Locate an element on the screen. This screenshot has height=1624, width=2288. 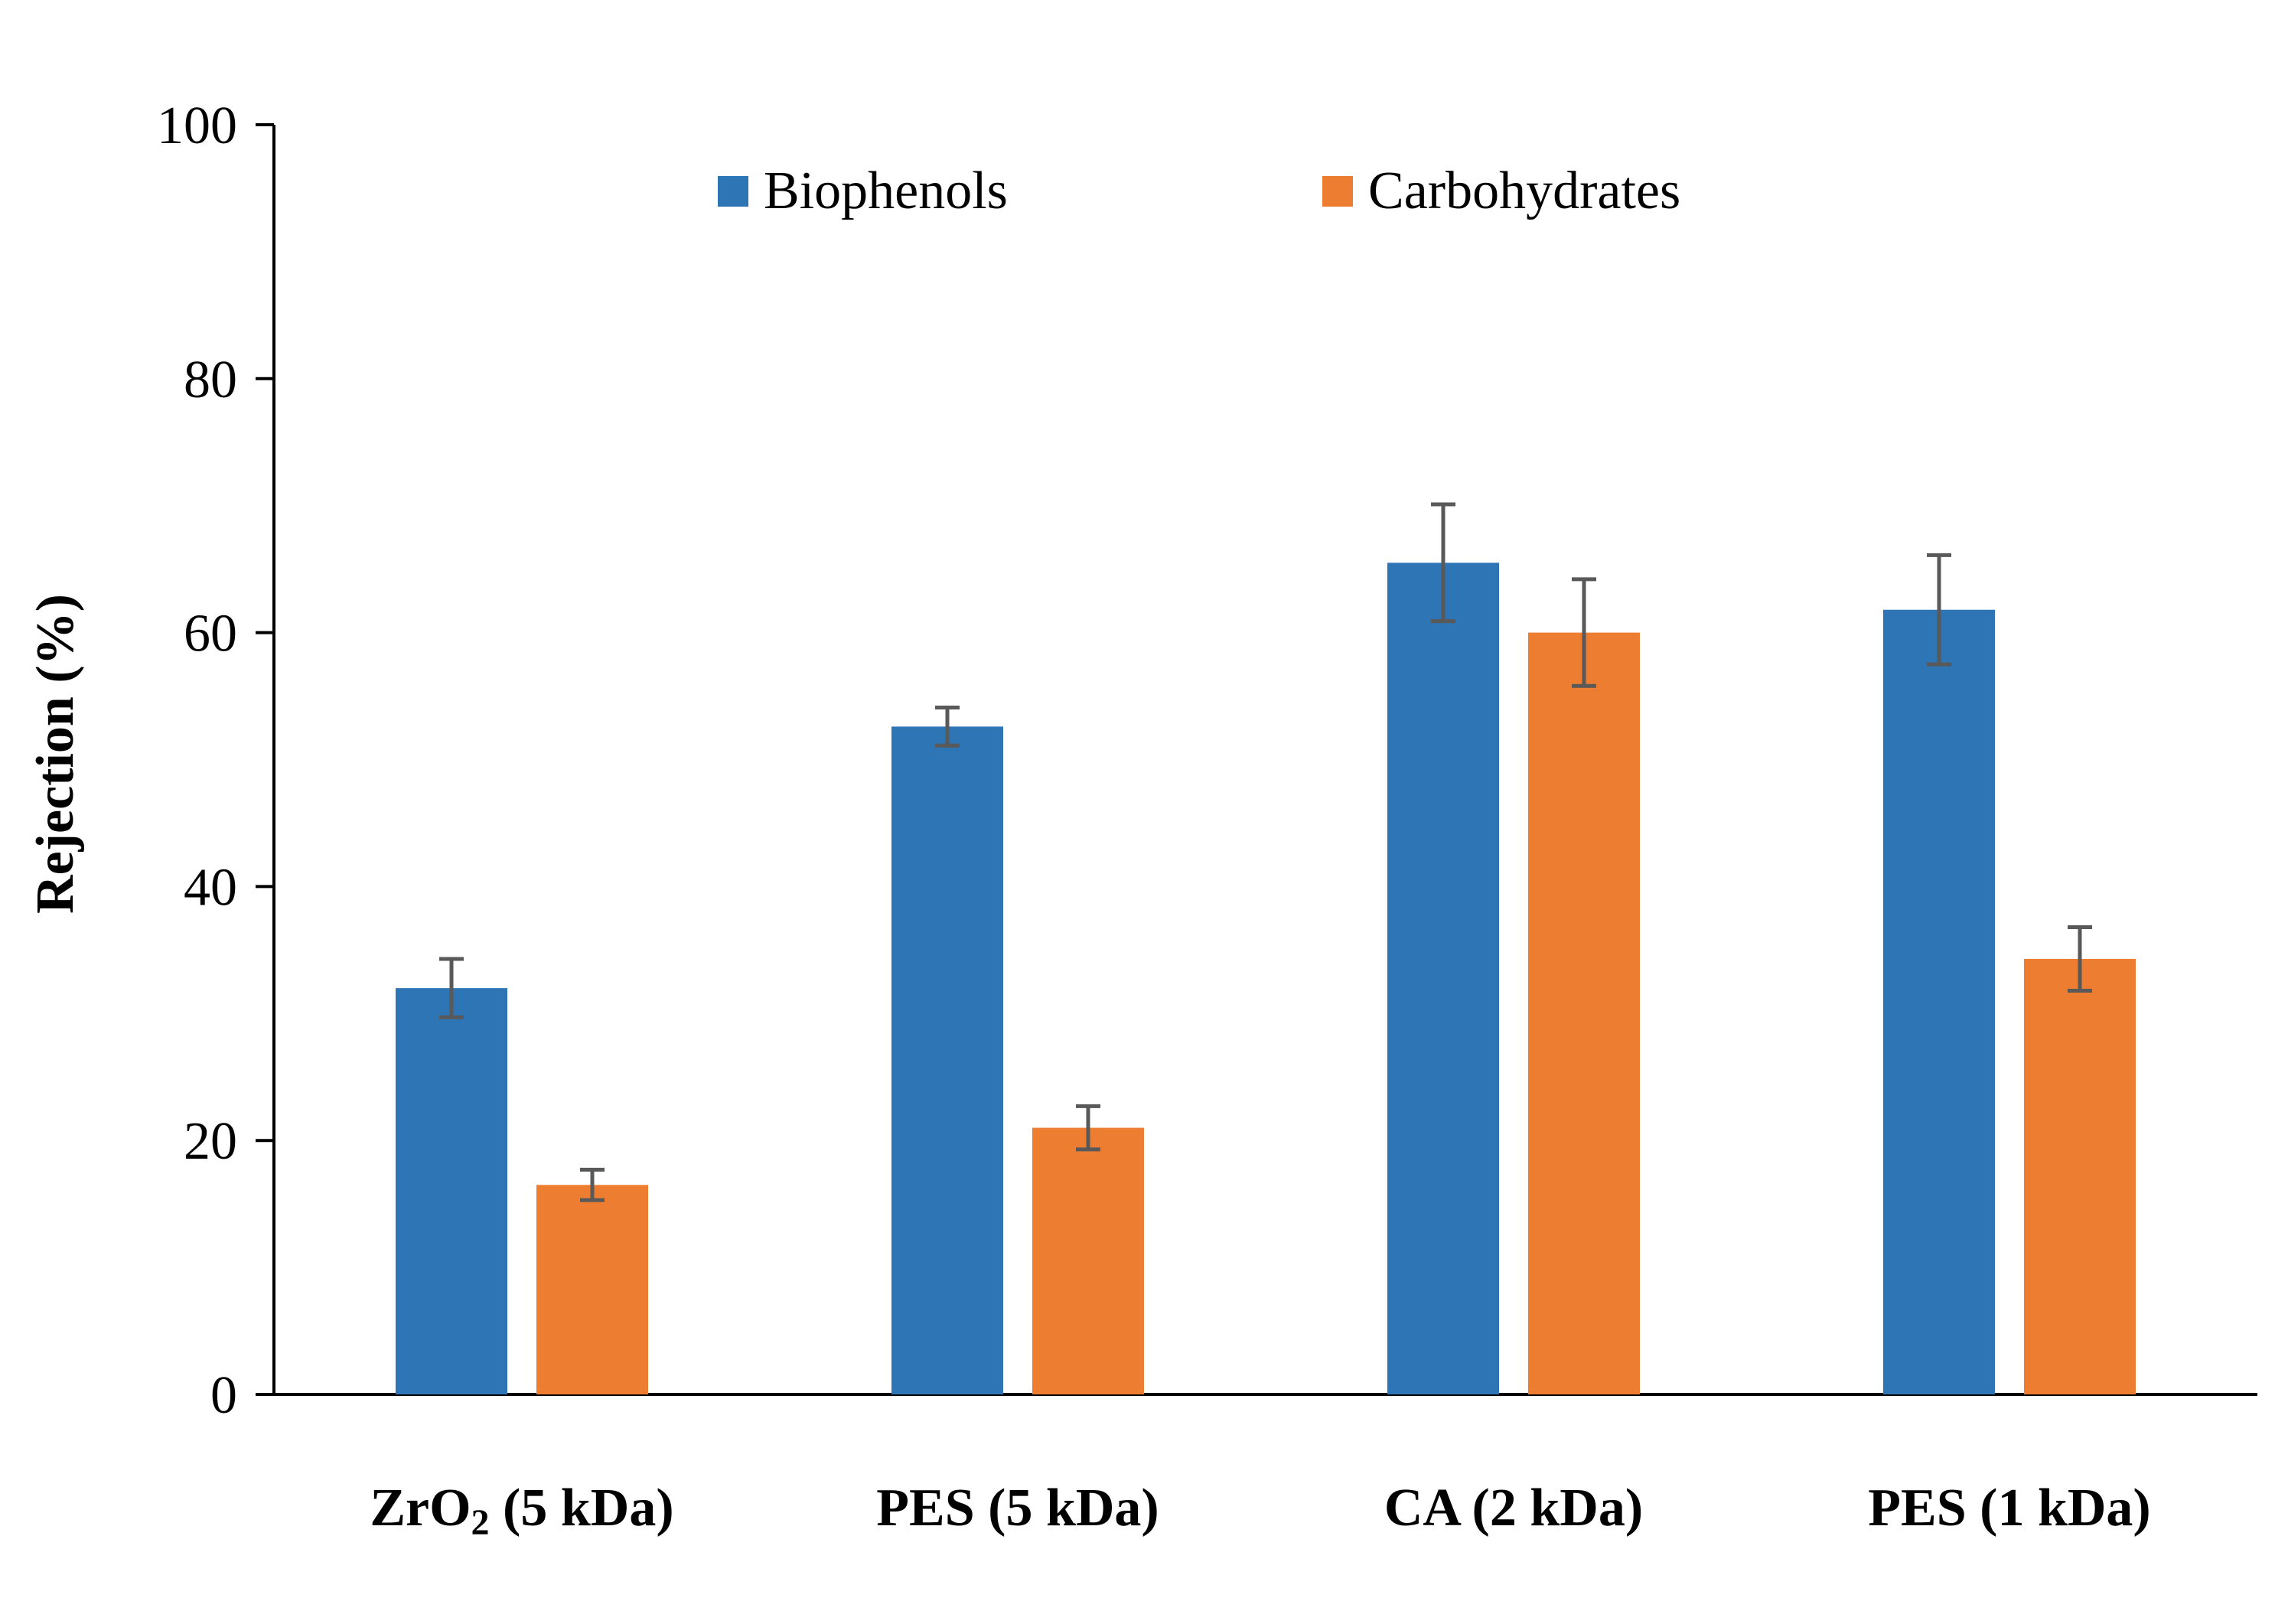
legend-label-biophenols: Biophenols is located at coordinates (886, 191).